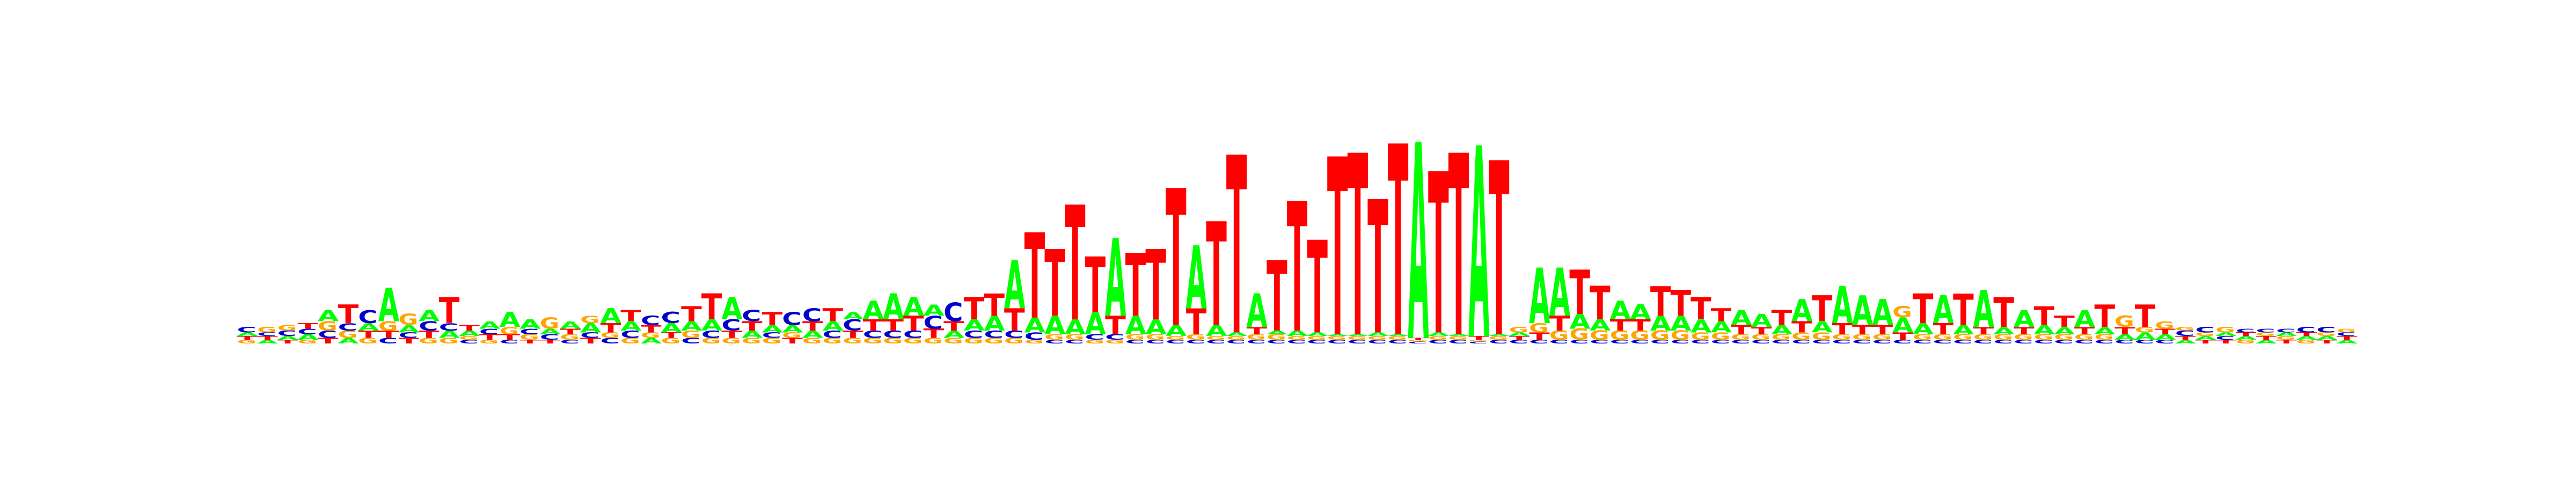 Image resolution: width=2576 pixels, height=483 pixels. I want to click on logo-letter-a-pos-102: A, so click(2286, 334).